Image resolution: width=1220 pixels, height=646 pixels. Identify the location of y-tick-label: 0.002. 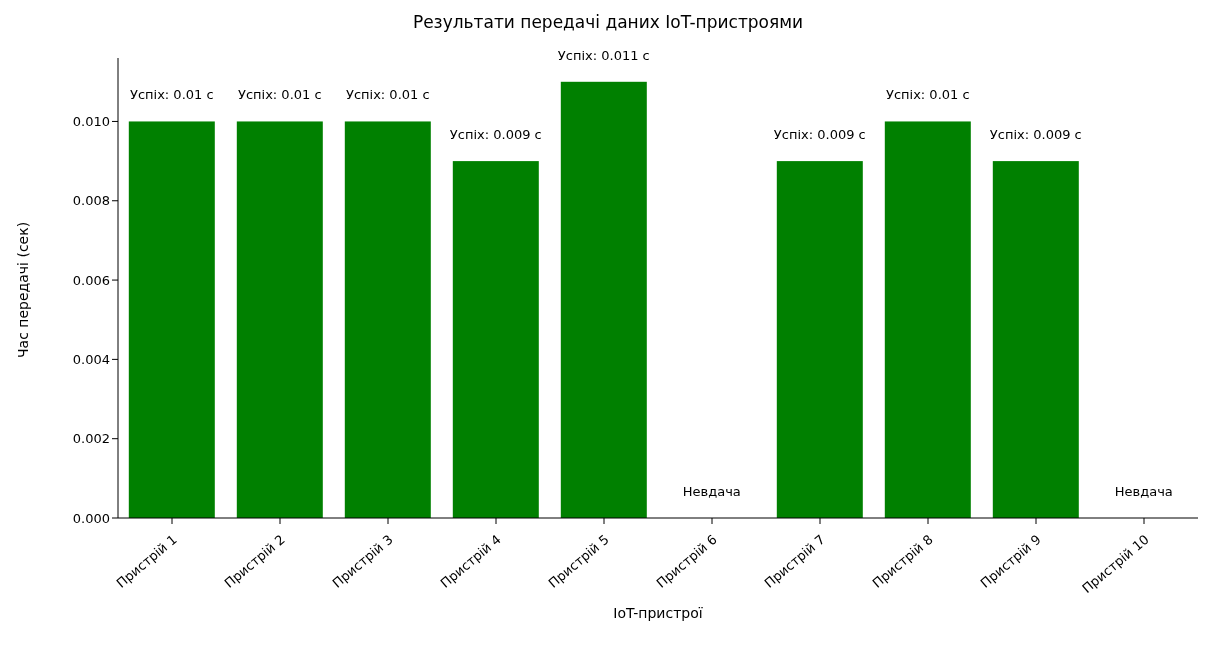
(91, 439).